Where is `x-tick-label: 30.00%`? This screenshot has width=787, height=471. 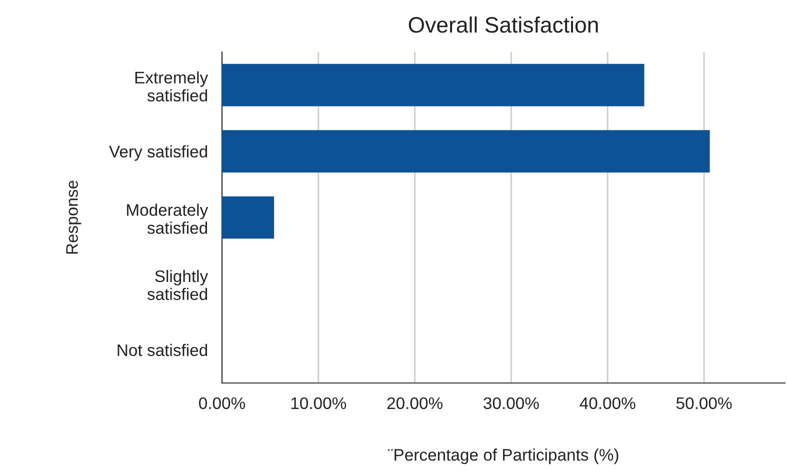 x-tick-label: 30.00% is located at coordinates (511, 403).